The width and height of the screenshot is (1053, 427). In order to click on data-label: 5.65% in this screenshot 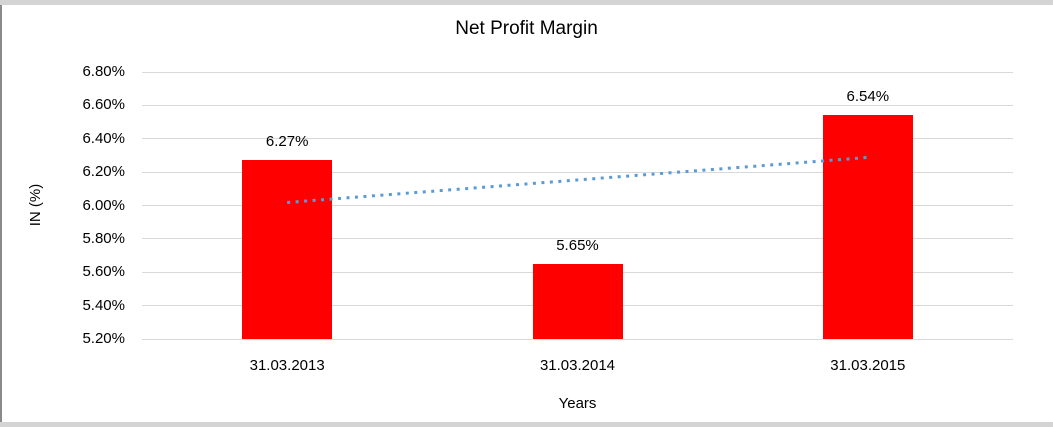, I will do `click(577, 245)`.